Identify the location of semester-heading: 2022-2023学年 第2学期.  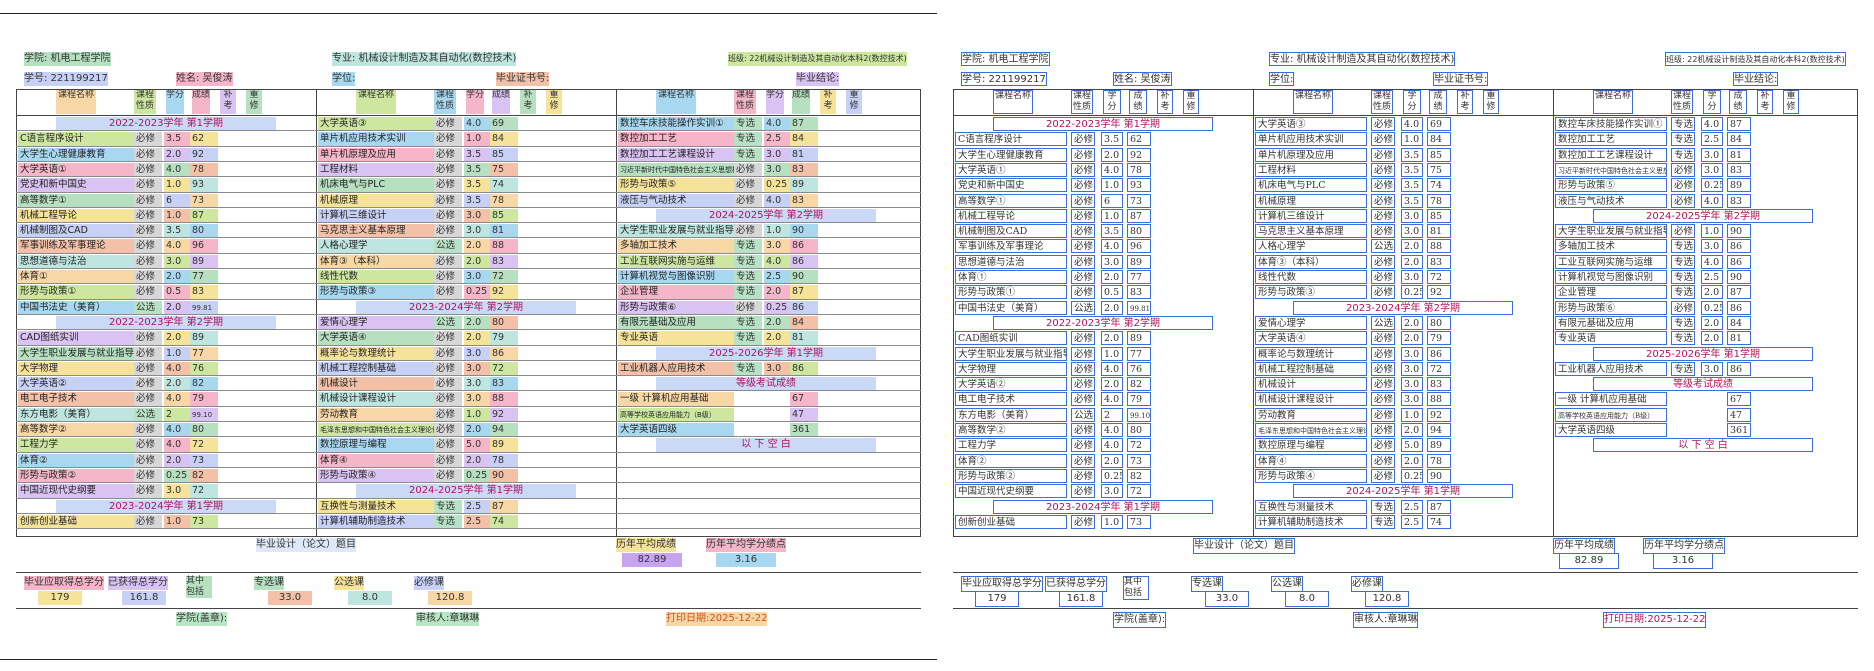
(166, 322).